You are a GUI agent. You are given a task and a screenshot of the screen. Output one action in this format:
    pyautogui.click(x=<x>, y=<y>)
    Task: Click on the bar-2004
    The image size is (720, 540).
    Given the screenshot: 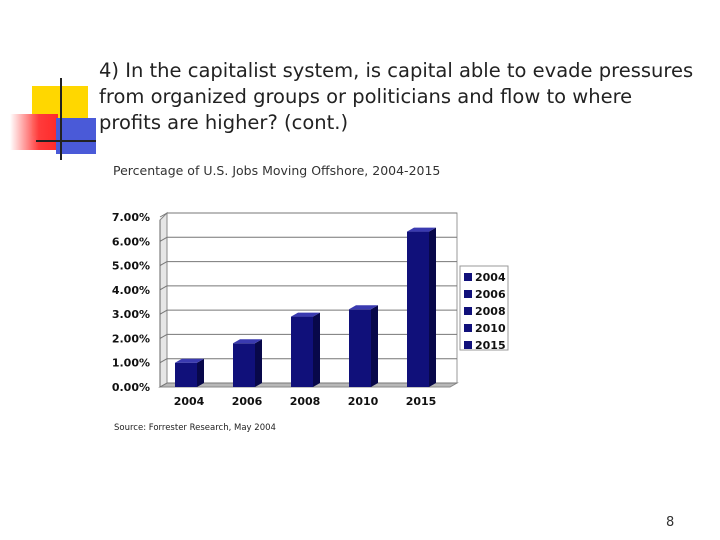 What is the action you would take?
    pyautogui.click(x=189, y=372)
    